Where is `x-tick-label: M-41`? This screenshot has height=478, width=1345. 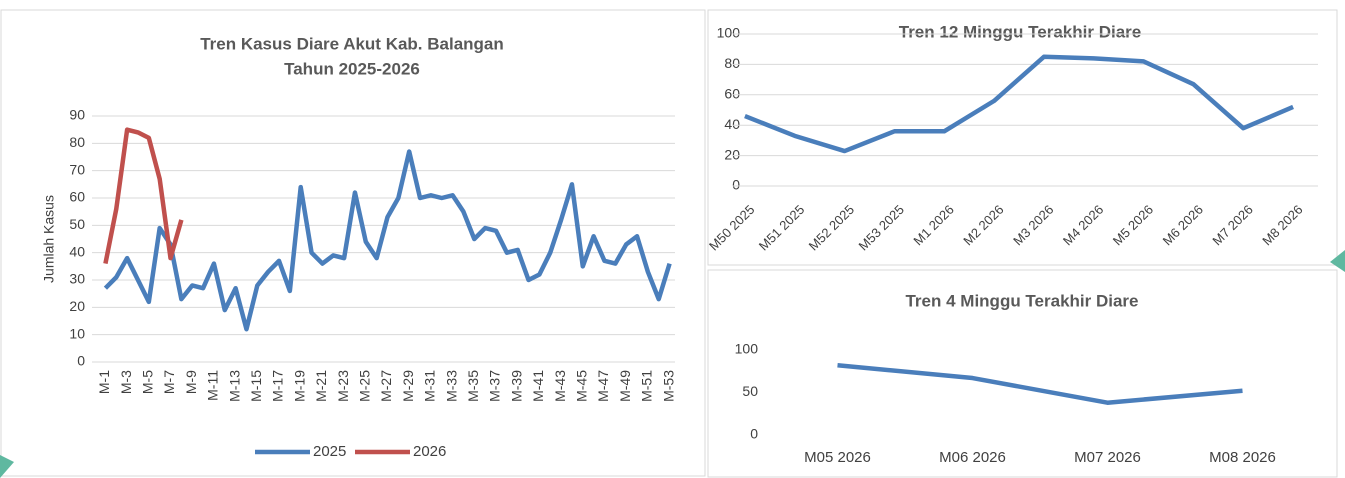
x-tick-label: M-41 is located at coordinates (538, 386).